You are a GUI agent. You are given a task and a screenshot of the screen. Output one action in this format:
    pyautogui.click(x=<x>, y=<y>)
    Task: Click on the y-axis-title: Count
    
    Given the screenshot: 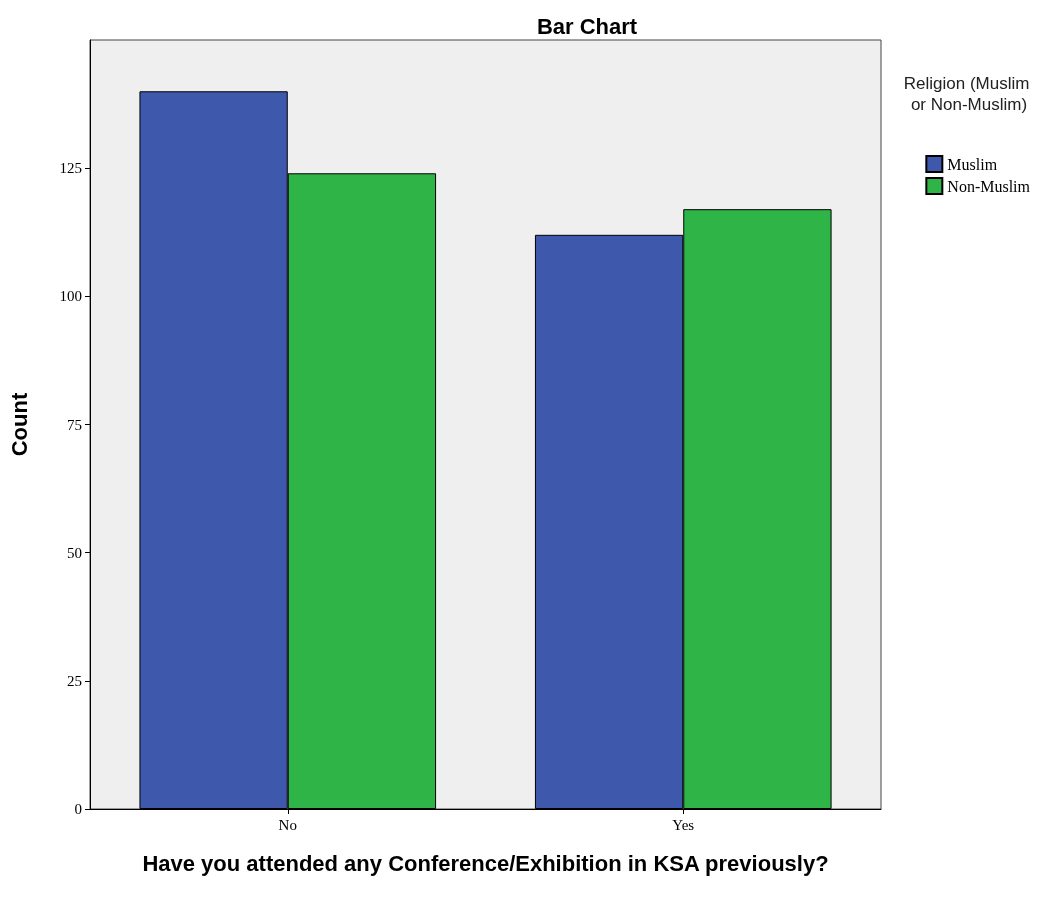 What is the action you would take?
    pyautogui.click(x=19, y=424)
    